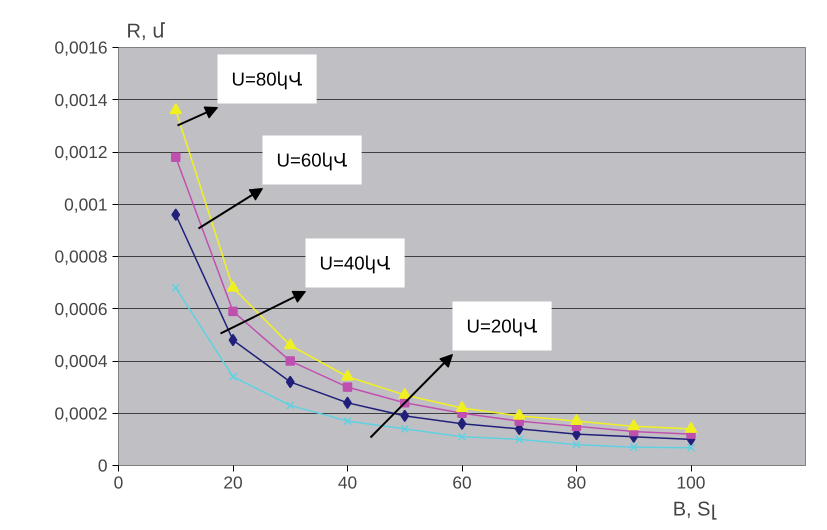  I want to click on y-tick-label: 0, so click(103, 466).